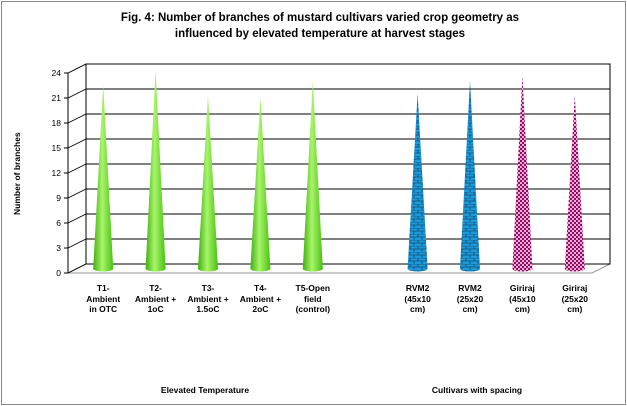  I want to click on y-tick-label: 9, so click(58, 198).